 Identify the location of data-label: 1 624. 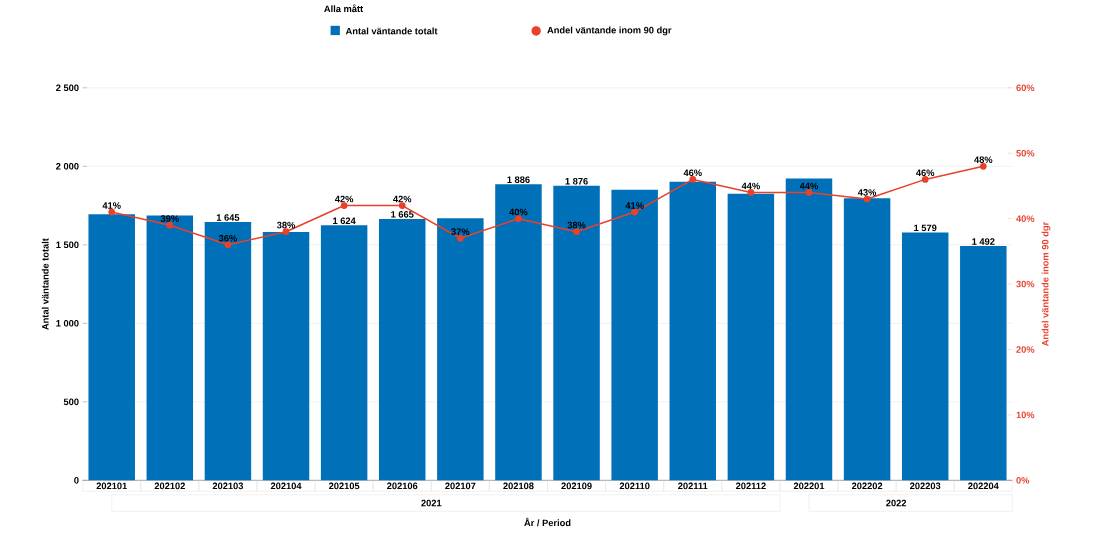
(344, 221).